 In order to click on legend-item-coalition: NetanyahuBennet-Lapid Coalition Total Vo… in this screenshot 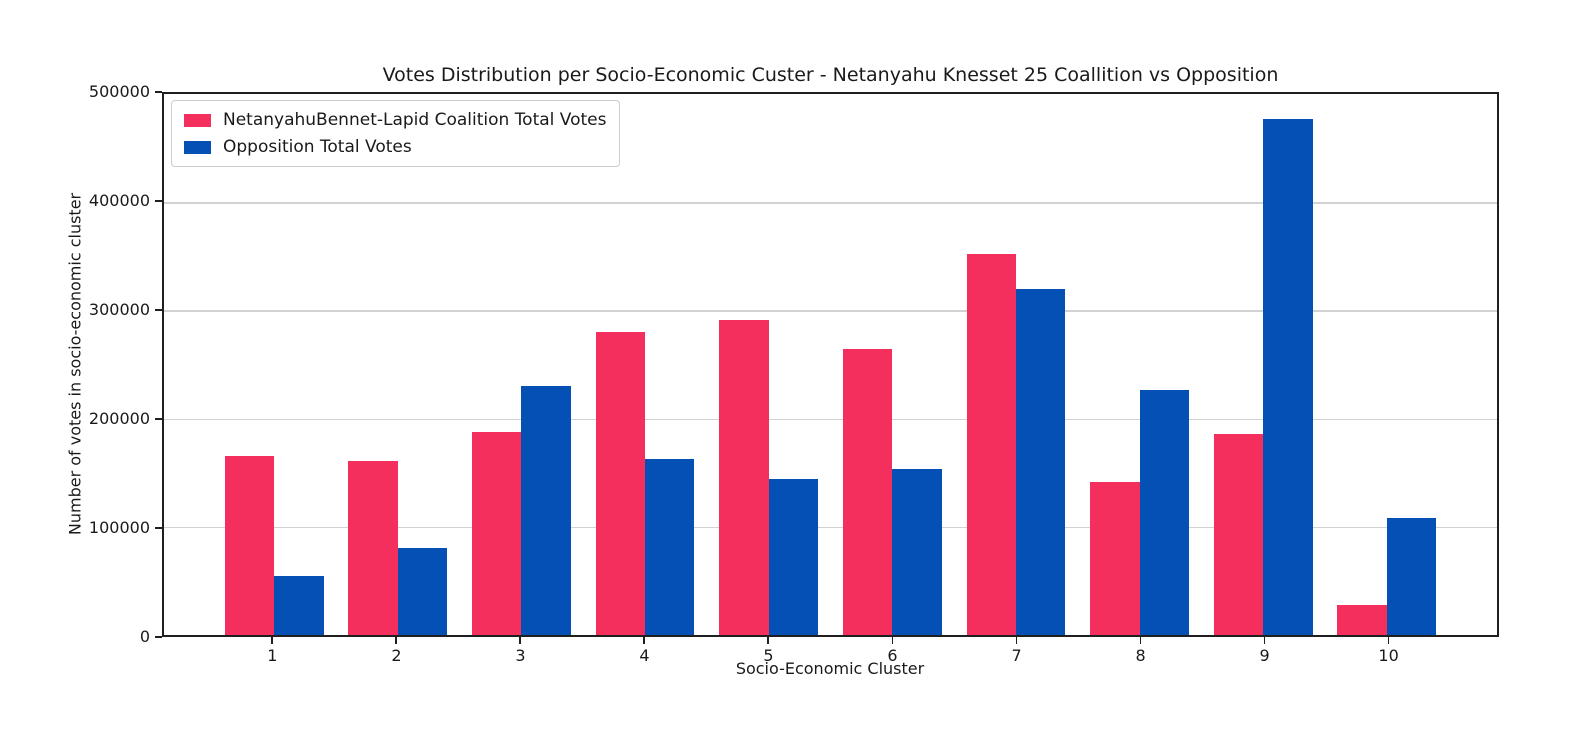, I will do `click(395, 120)`.